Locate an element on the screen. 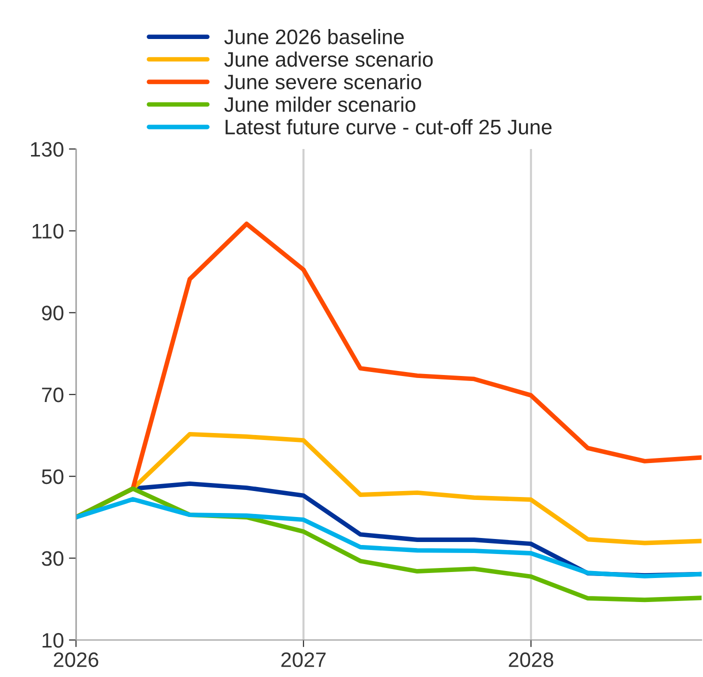 The height and width of the screenshot is (677, 703). y-tick-label: 110 is located at coordinates (48, 231).